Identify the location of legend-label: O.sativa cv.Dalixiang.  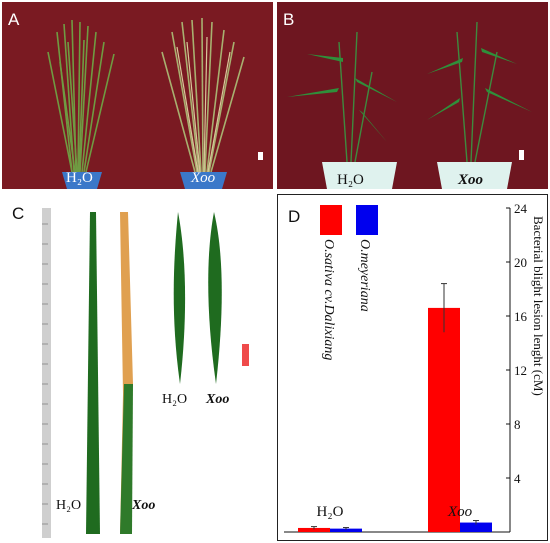
(328, 299).